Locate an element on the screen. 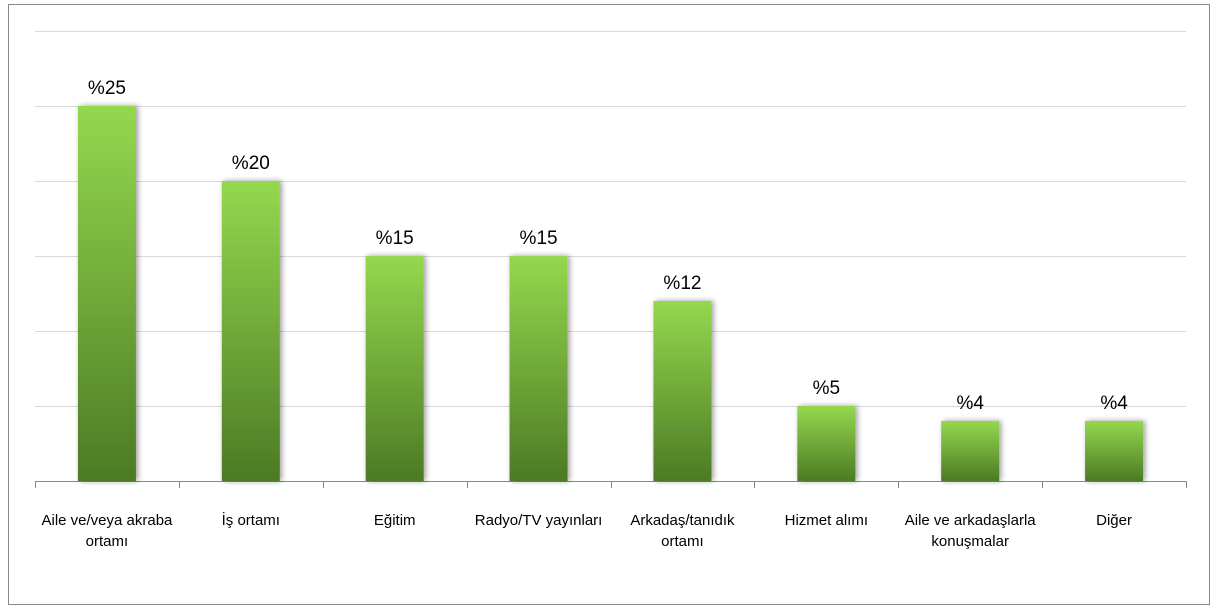 The width and height of the screenshot is (1219, 615). x-tick-label: Eğitim is located at coordinates (394, 520).